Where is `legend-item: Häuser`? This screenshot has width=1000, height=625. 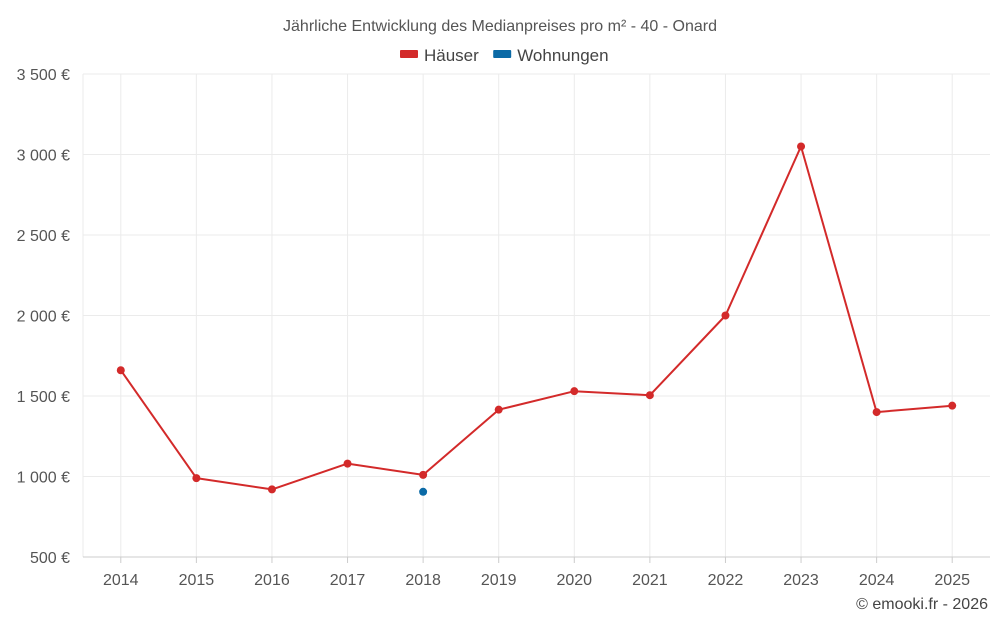
legend-item: Häuser is located at coordinates (439, 55).